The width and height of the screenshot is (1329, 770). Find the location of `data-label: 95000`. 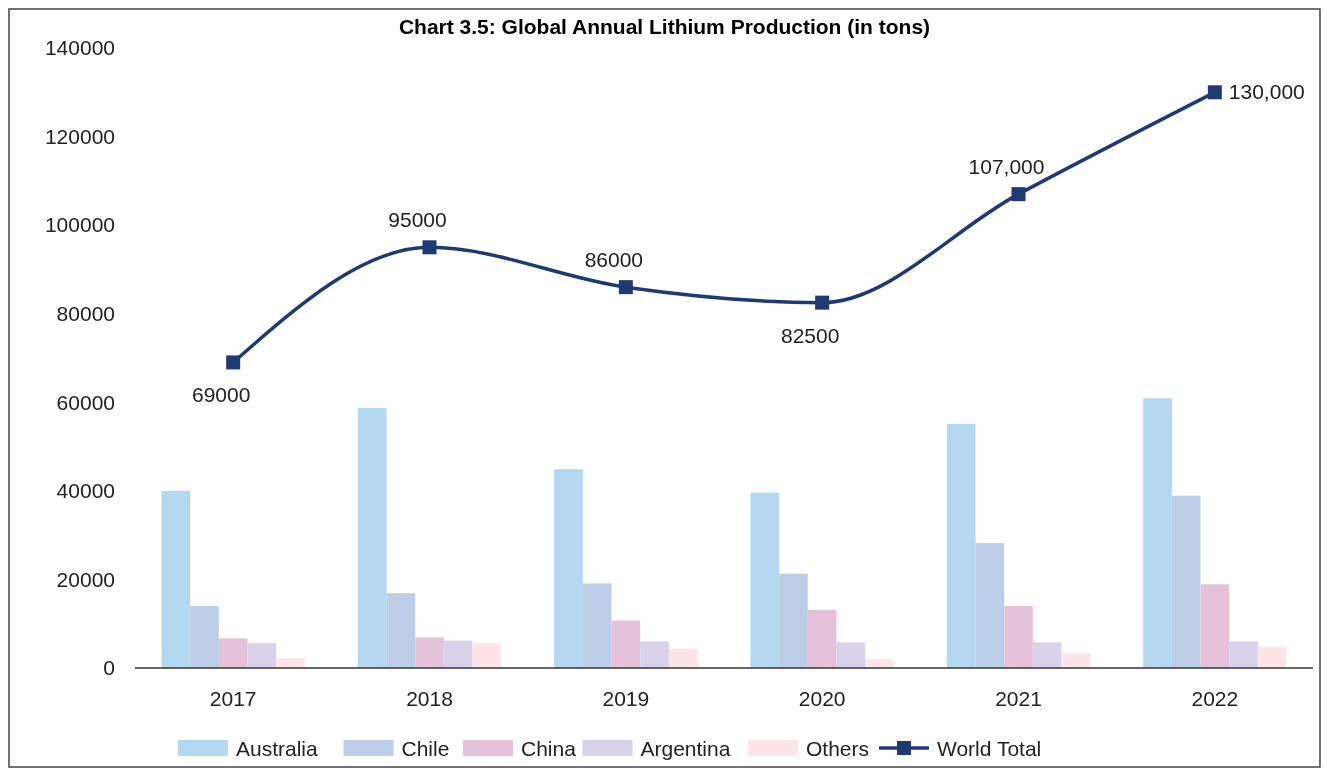

data-label: 95000 is located at coordinates (417, 220).